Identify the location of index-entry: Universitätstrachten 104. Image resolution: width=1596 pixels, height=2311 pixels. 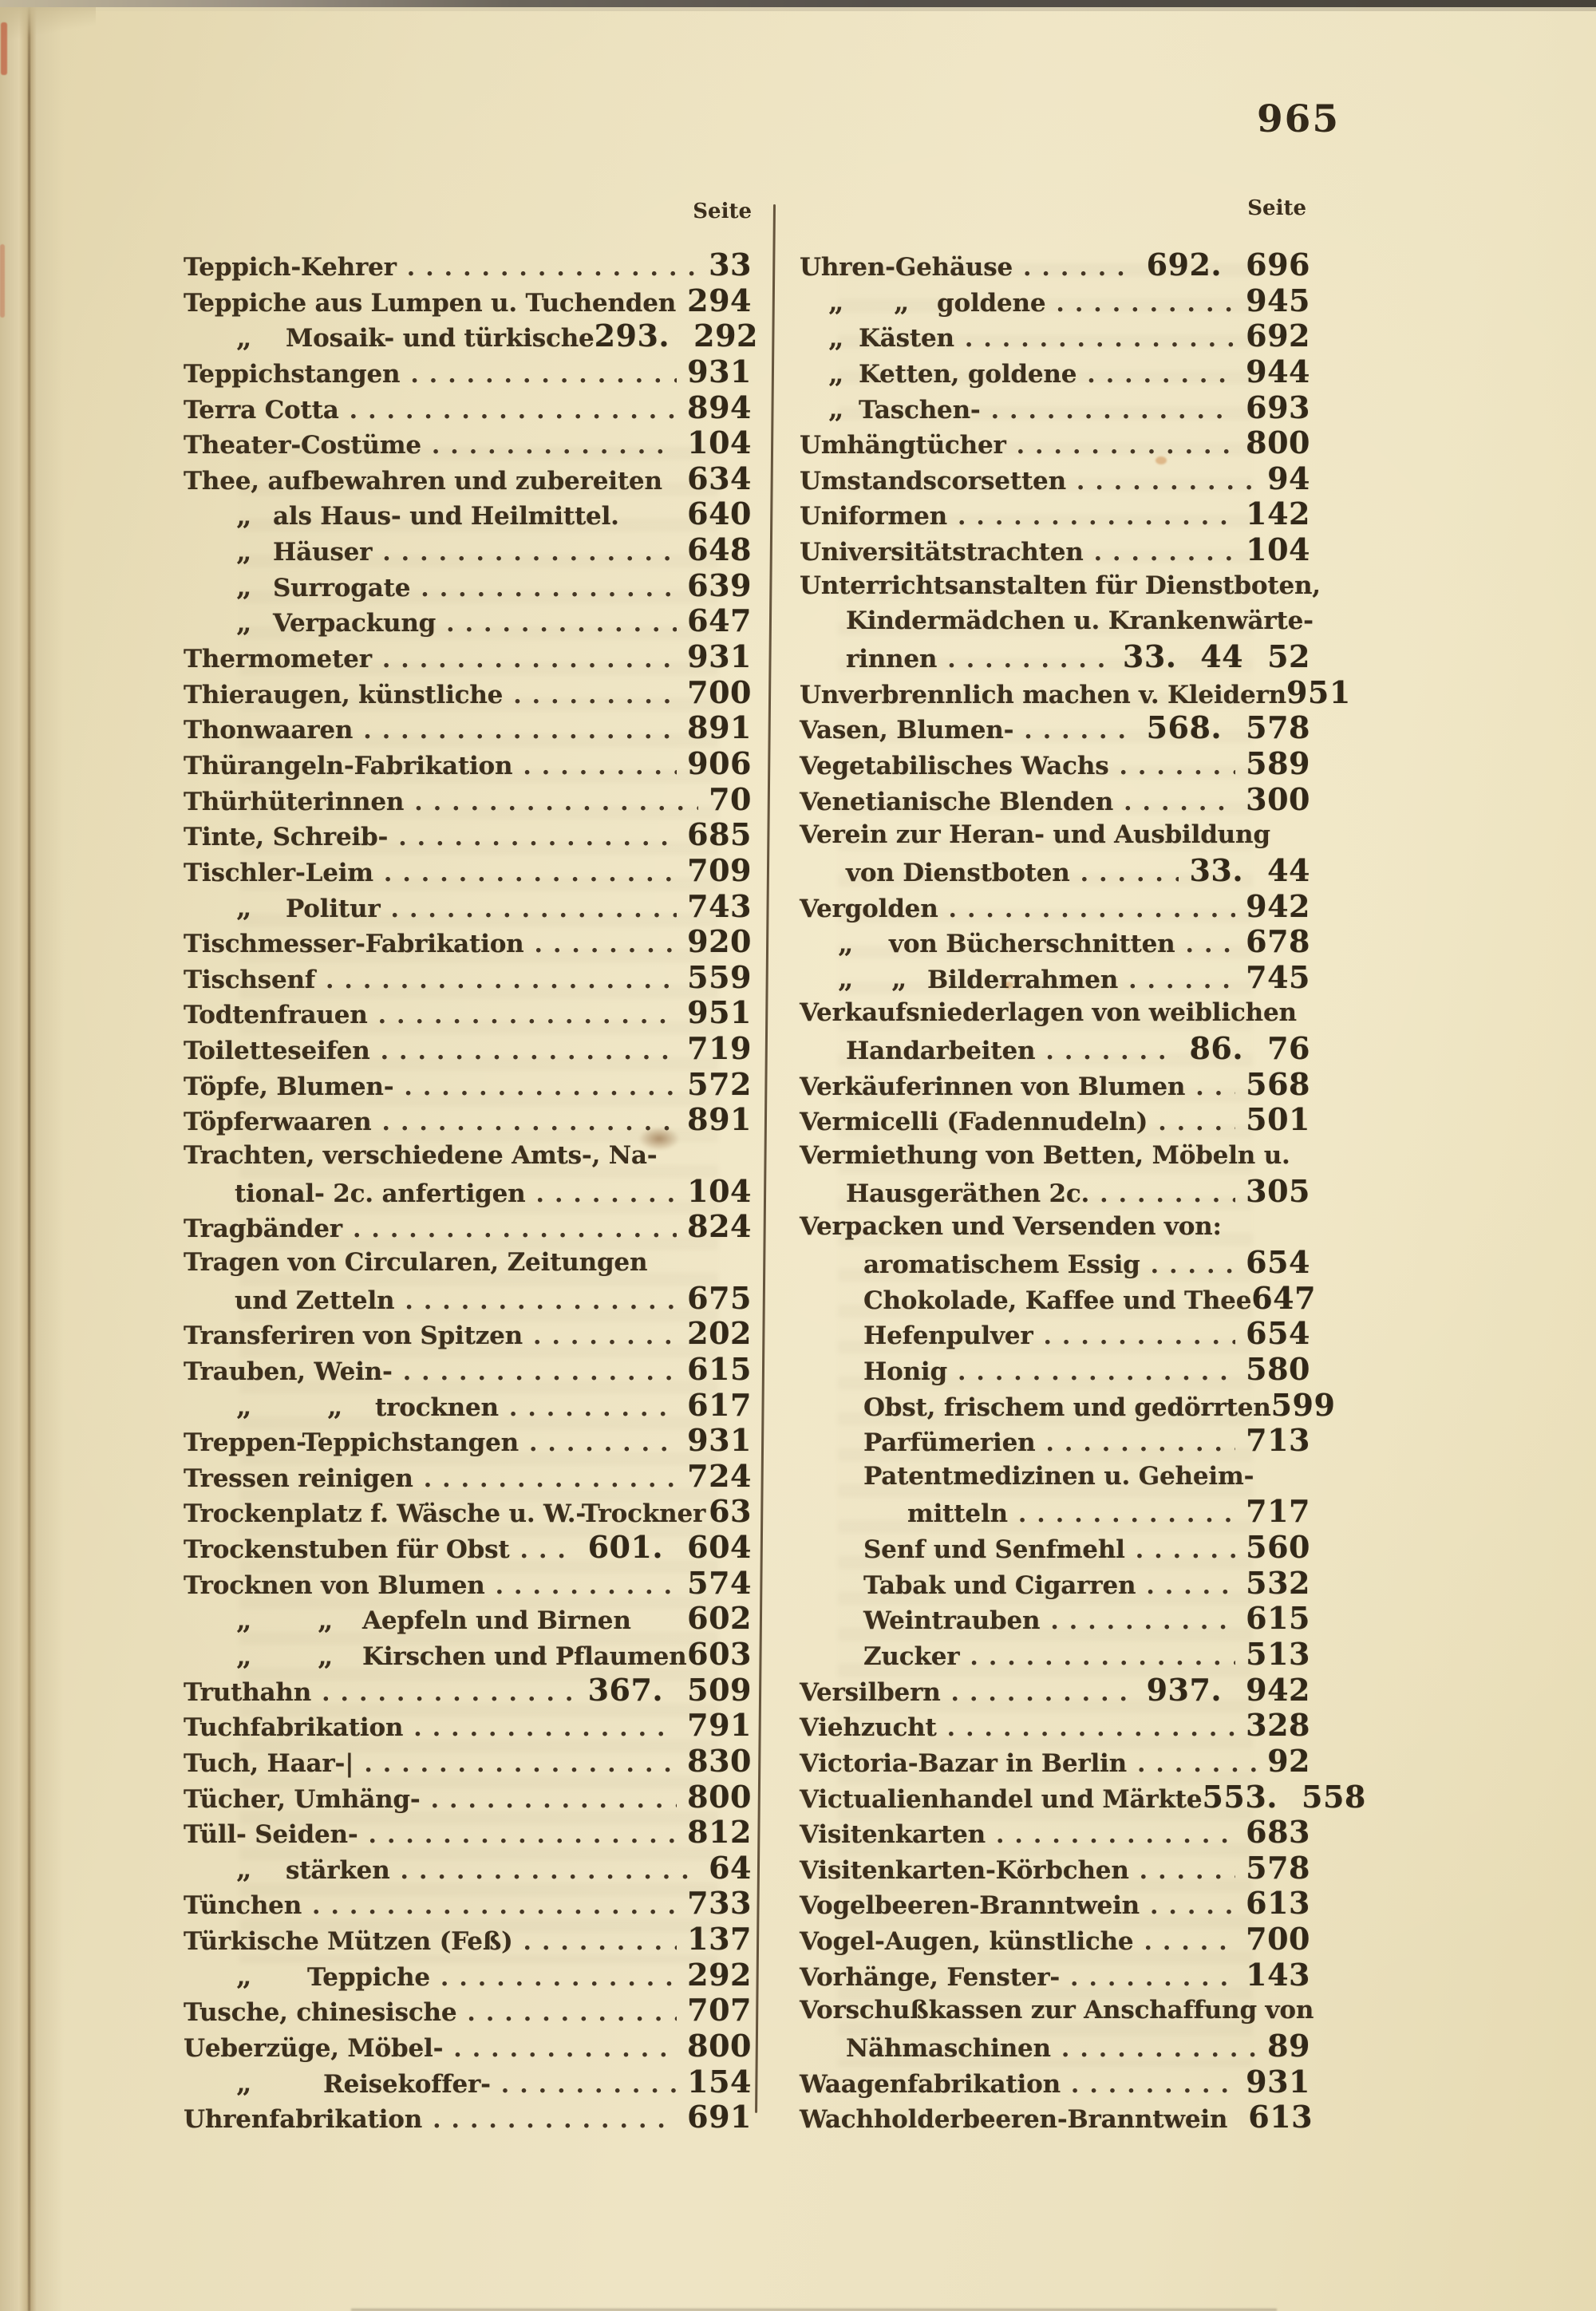
(1055, 550).